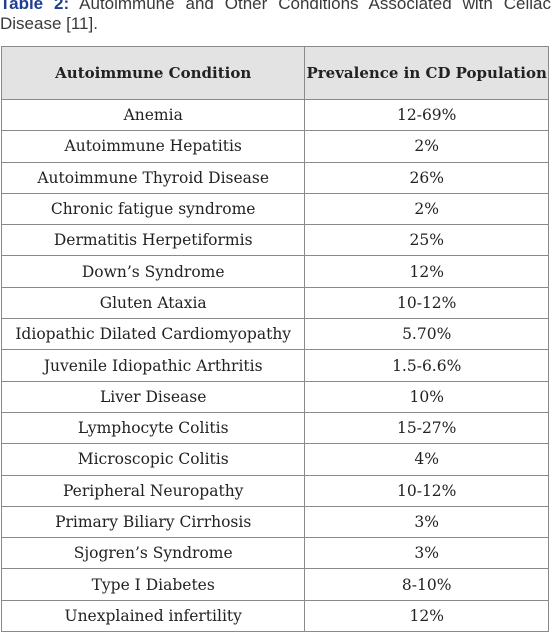 This screenshot has width=551, height=632. I want to click on table-row: Unexplained infertility 12%, so click(274, 615).